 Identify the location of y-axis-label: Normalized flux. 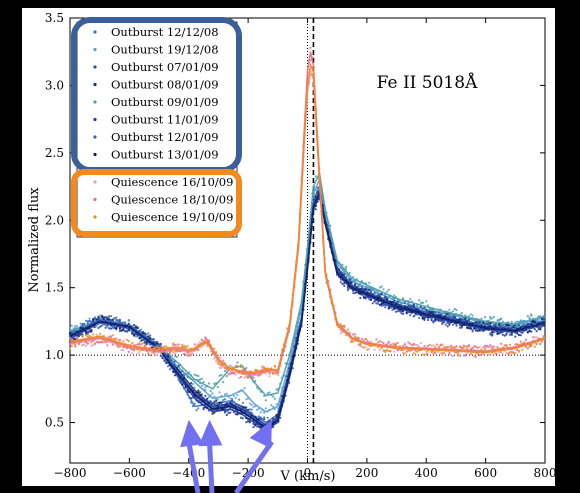
(34, 240).